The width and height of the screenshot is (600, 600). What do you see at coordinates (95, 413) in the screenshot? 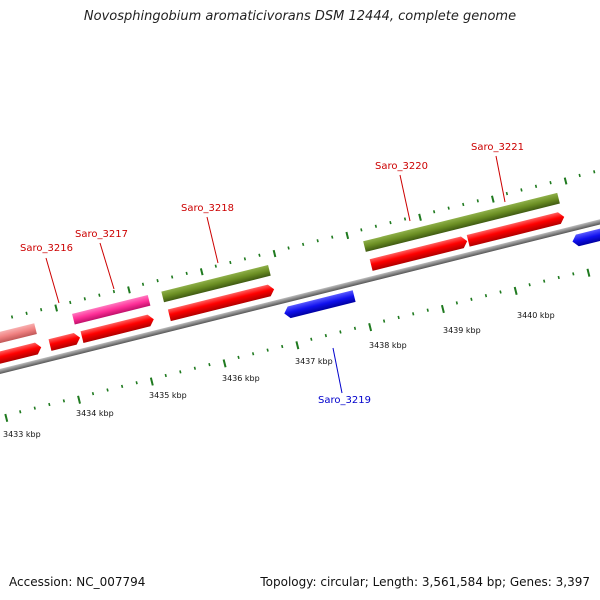
I see `axis-tick-label: 3434 kbp` at bounding box center [95, 413].